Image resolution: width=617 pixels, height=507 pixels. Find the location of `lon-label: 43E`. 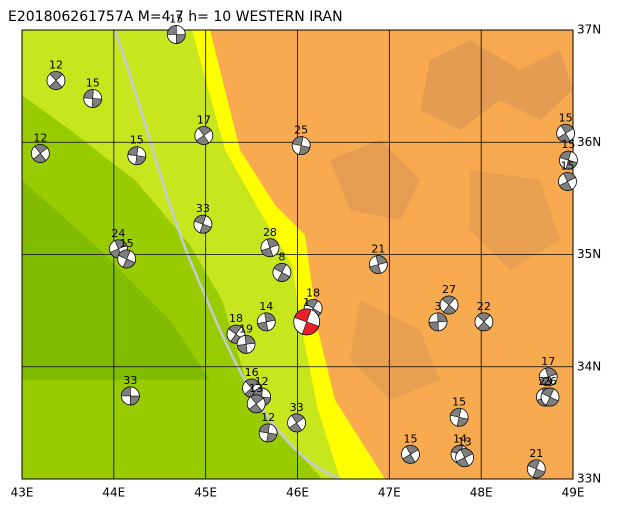

lon-label: 43E is located at coordinates (22, 493).